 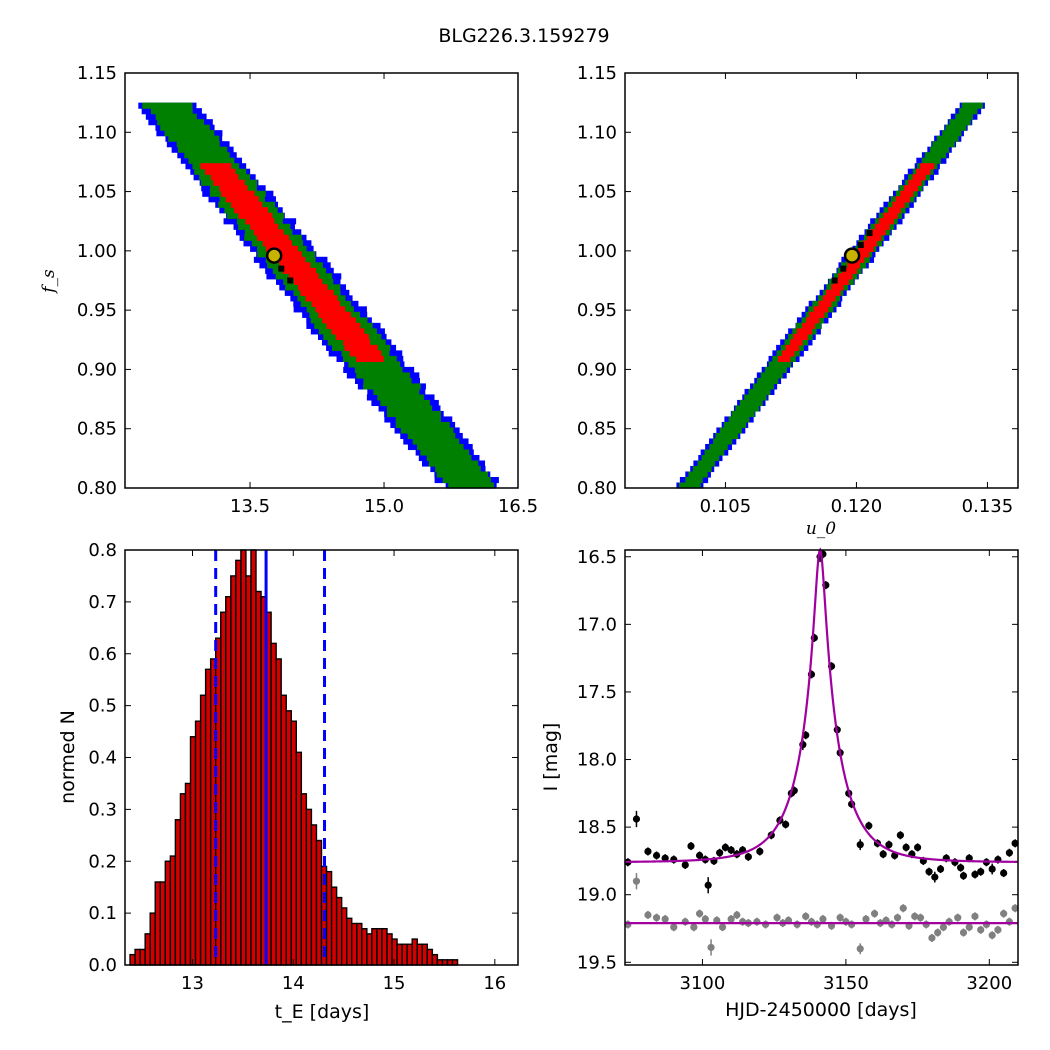 What do you see at coordinates (97, 488) in the screenshot?
I see `y-tick-label: 0.80` at bounding box center [97, 488].